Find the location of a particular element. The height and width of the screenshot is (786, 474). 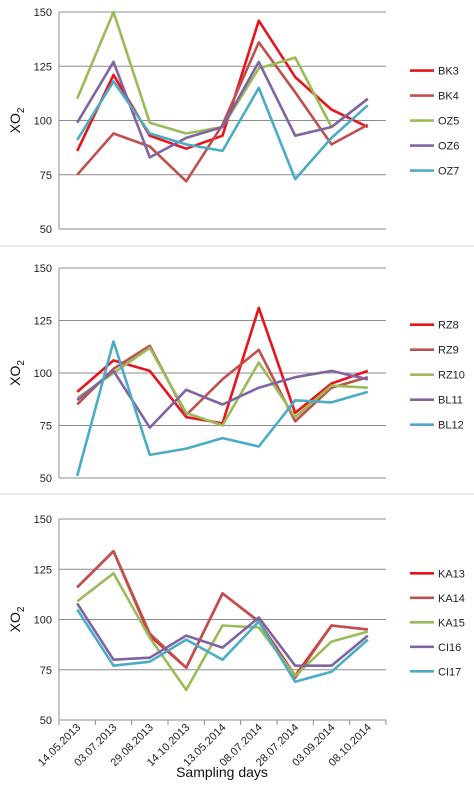

legend-label: BK3 is located at coordinates (448, 72).